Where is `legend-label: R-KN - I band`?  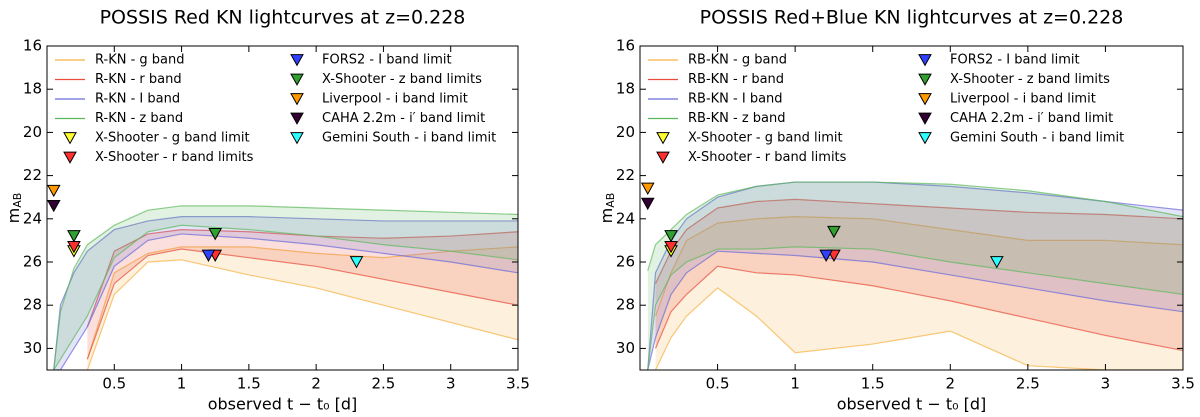
legend-label: R-KN - I band is located at coordinates (137, 99).